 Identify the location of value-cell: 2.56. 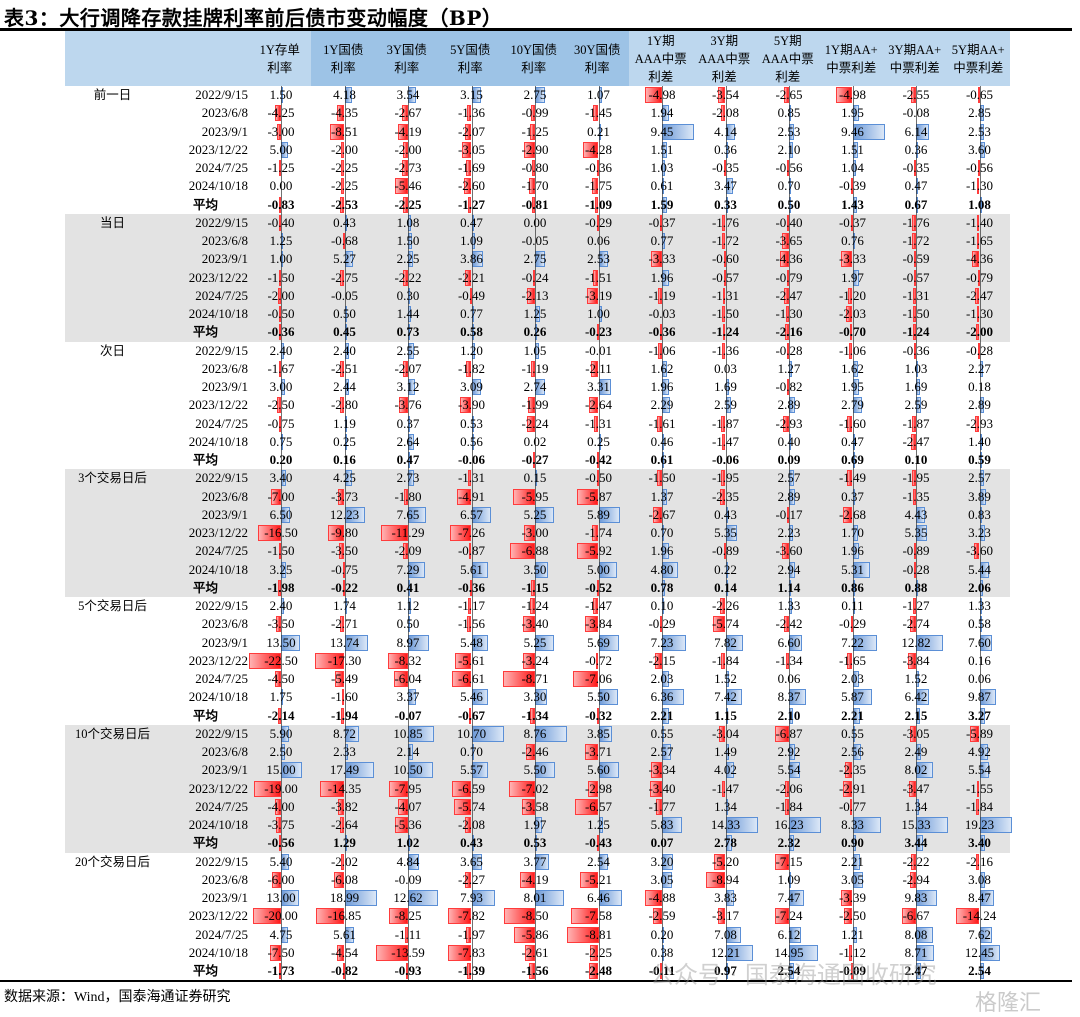
(852, 752).